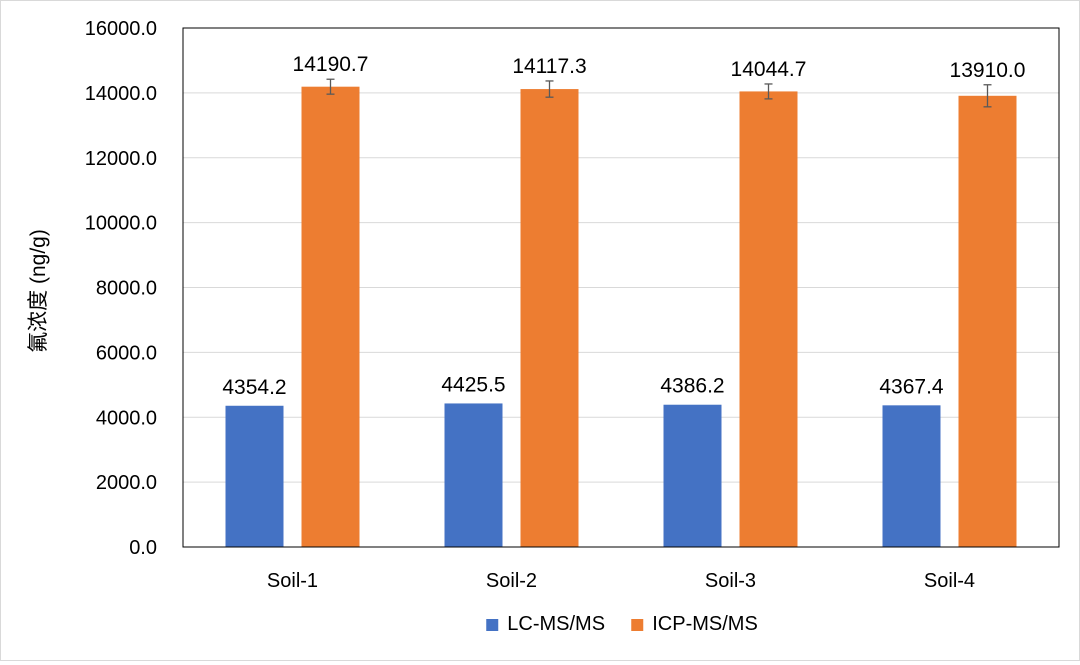 The image size is (1080, 665). Describe the element at coordinates (692, 386) in the screenshot. I see `data-label: 4386.2` at that location.